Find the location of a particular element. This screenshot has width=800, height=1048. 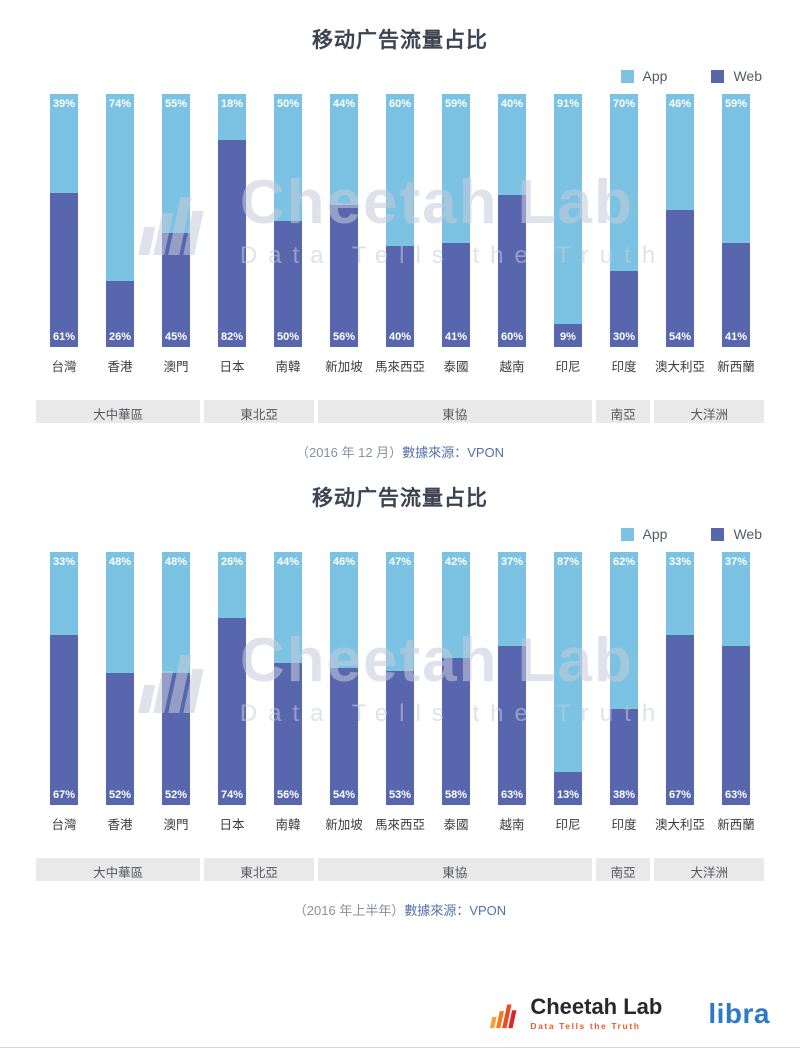

bar-column: 60% 40% is located at coordinates (400, 220).